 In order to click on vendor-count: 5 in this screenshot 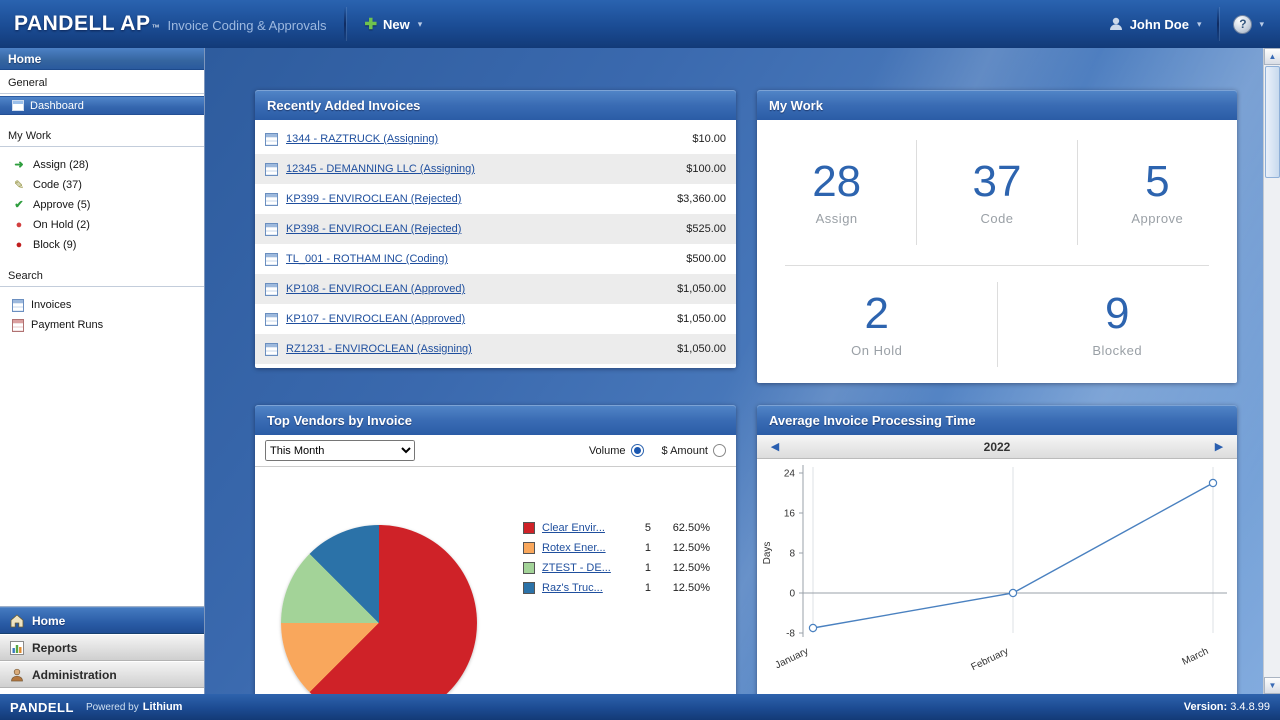, I will do `click(647, 528)`.